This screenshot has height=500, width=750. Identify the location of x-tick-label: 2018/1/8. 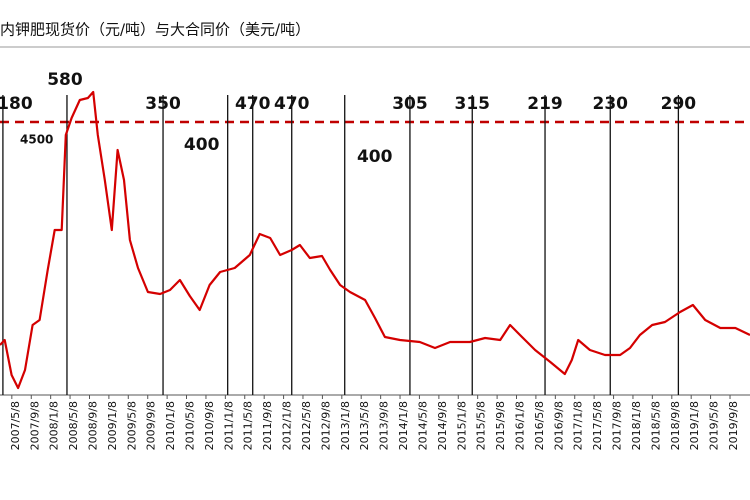
(636, 425).